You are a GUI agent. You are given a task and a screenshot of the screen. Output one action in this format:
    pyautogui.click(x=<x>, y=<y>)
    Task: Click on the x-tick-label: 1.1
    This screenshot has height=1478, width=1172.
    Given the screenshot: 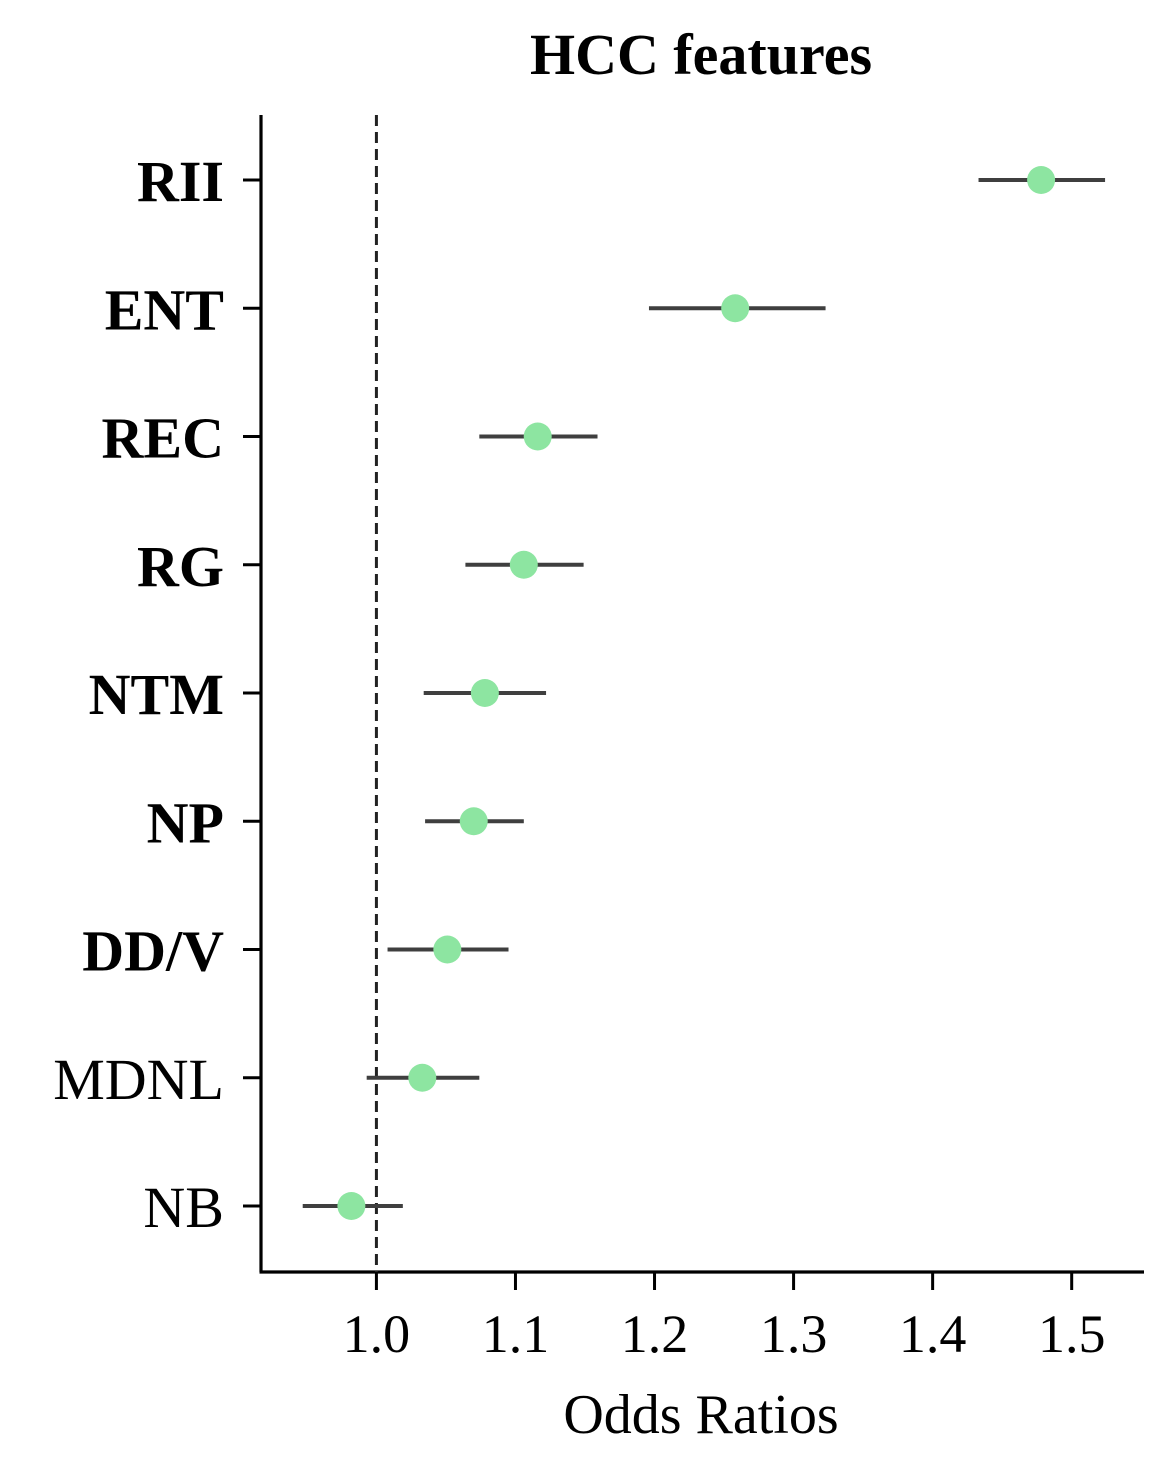 What is the action you would take?
    pyautogui.click(x=516, y=1334)
    